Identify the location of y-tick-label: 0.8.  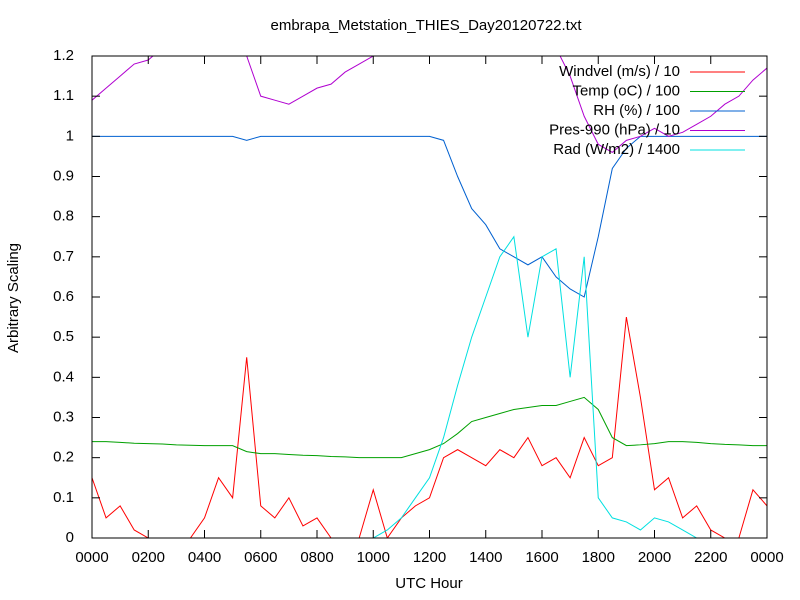
(63, 216).